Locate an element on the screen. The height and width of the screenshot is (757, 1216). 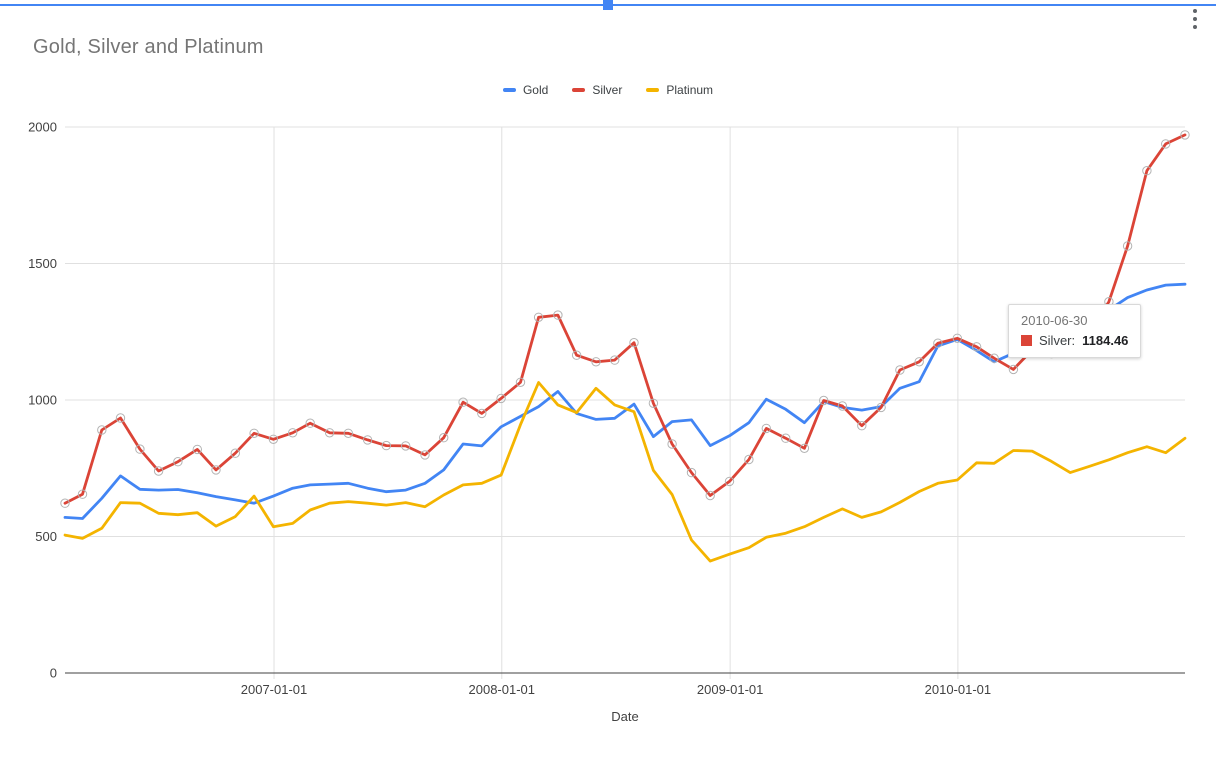
svg-text: 1000 is located at coordinates (42, 400).